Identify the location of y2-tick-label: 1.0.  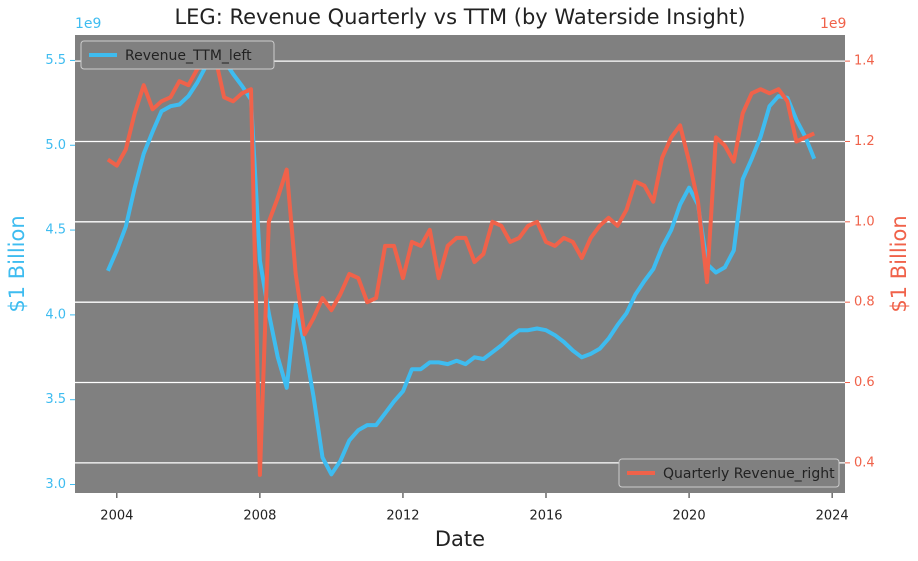
(864, 221).